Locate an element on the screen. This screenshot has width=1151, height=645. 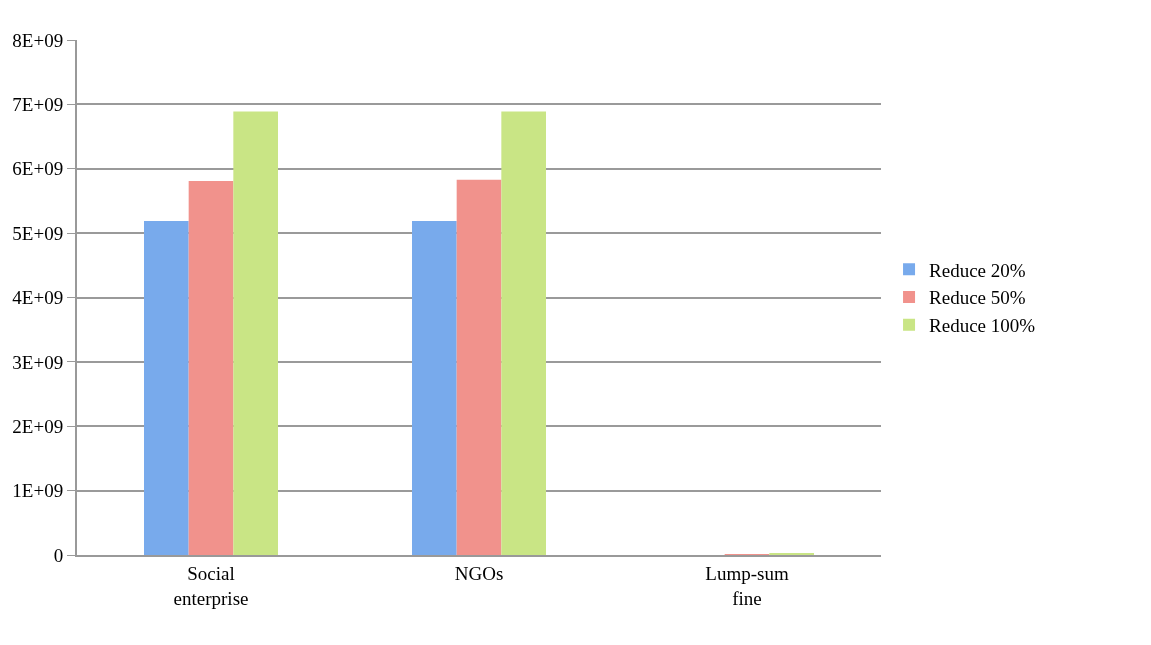
y-tick-label: 3E+09 is located at coordinates (38, 362).